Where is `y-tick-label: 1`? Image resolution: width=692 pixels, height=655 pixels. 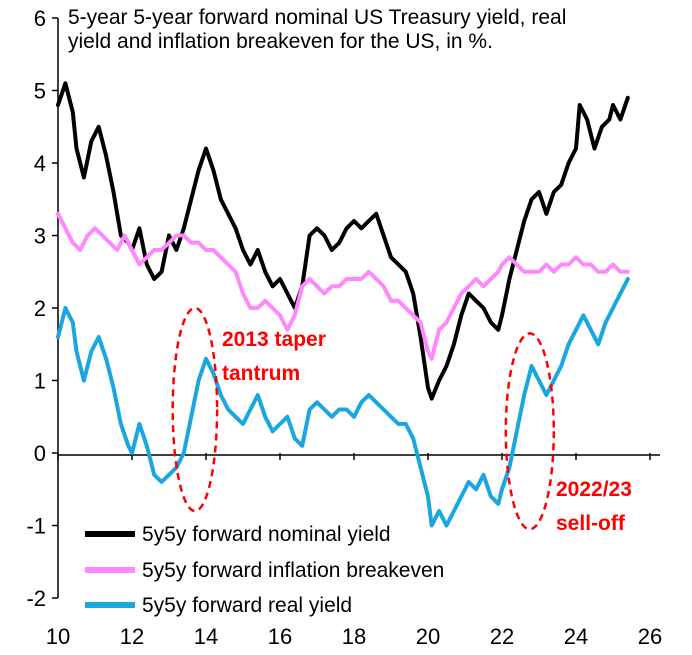 y-tick-label: 1 is located at coordinates (40, 381).